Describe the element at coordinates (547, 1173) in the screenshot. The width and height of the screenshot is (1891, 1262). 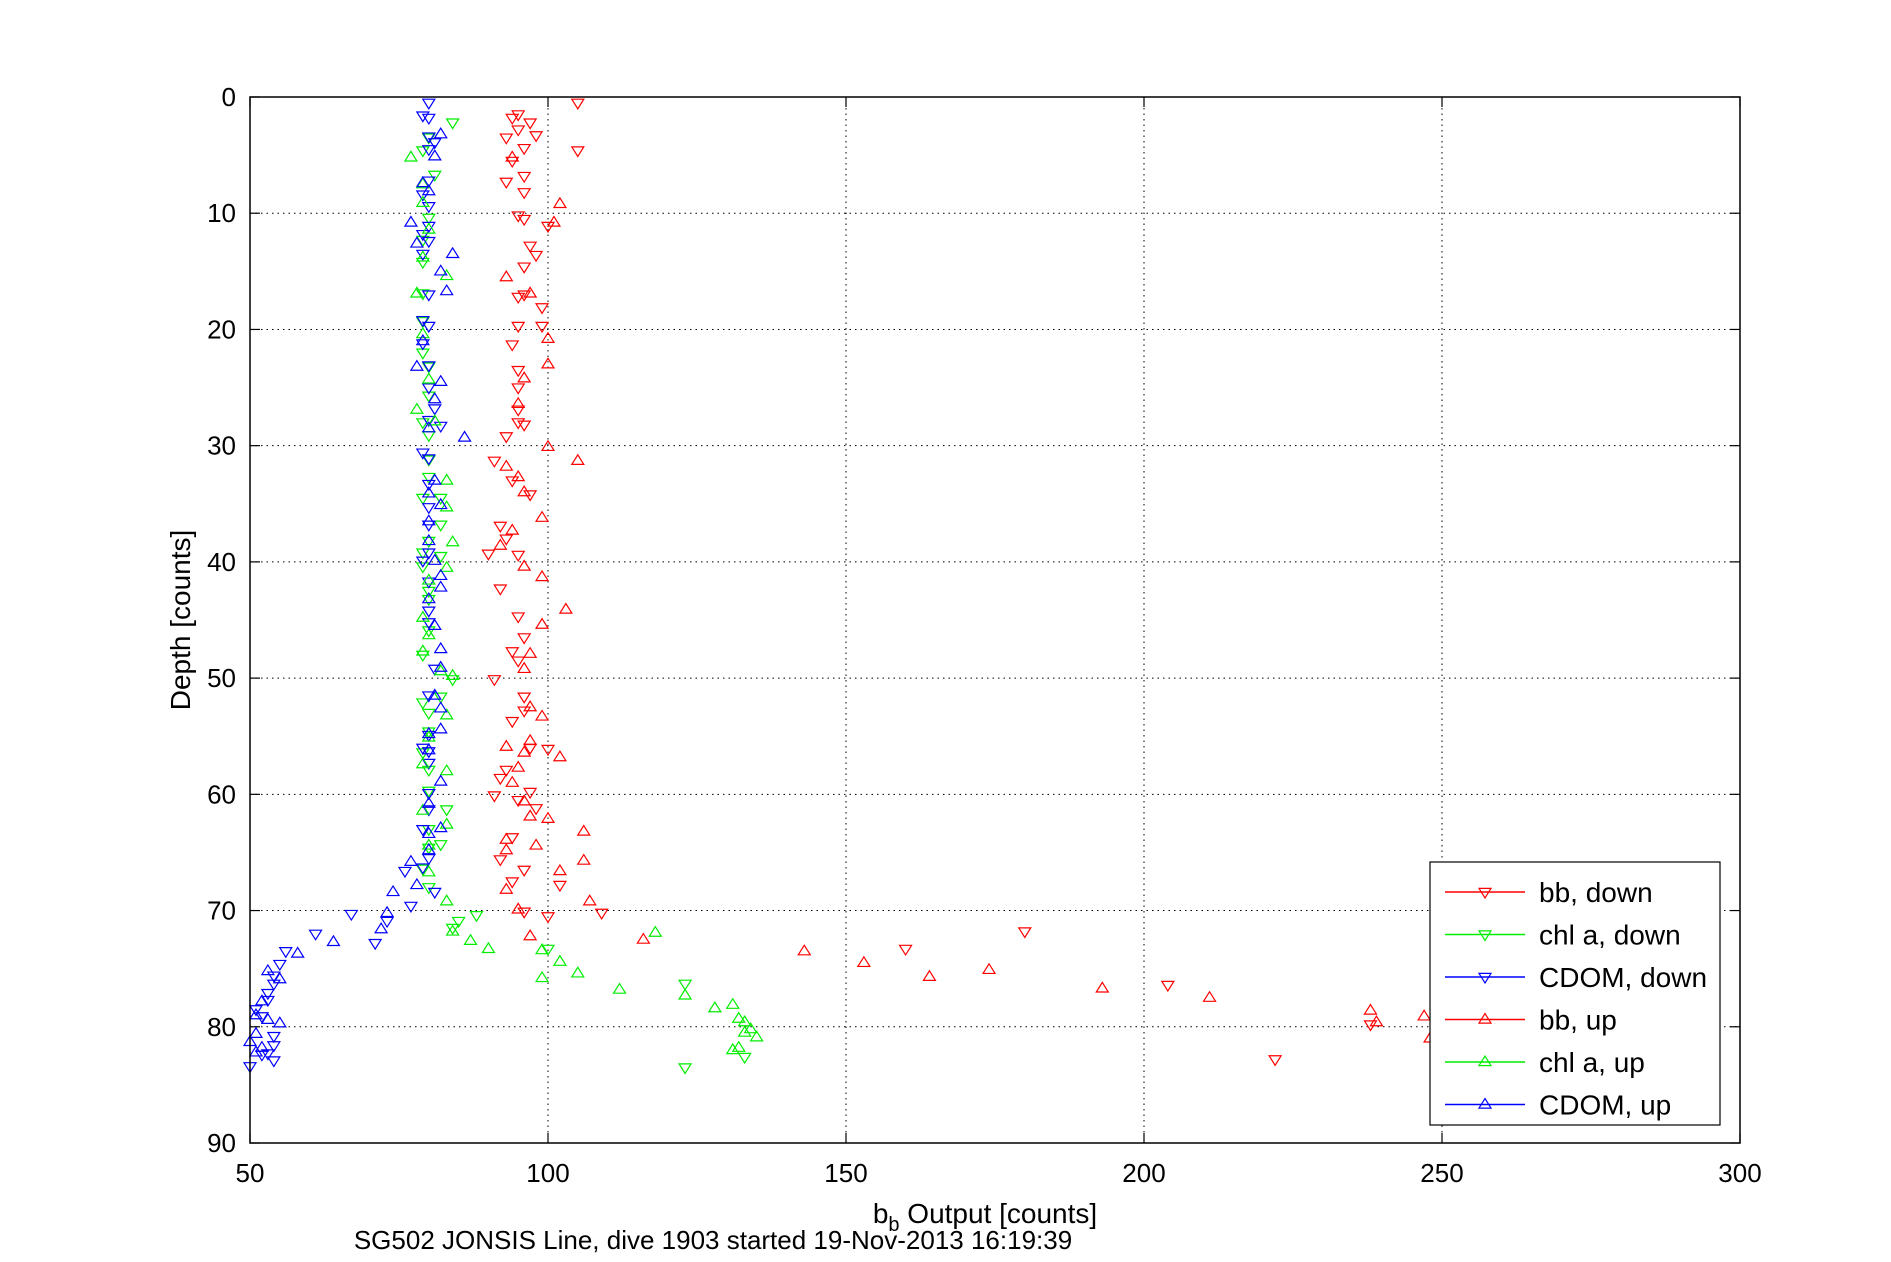
I see `x-tick-label: 100` at that location.